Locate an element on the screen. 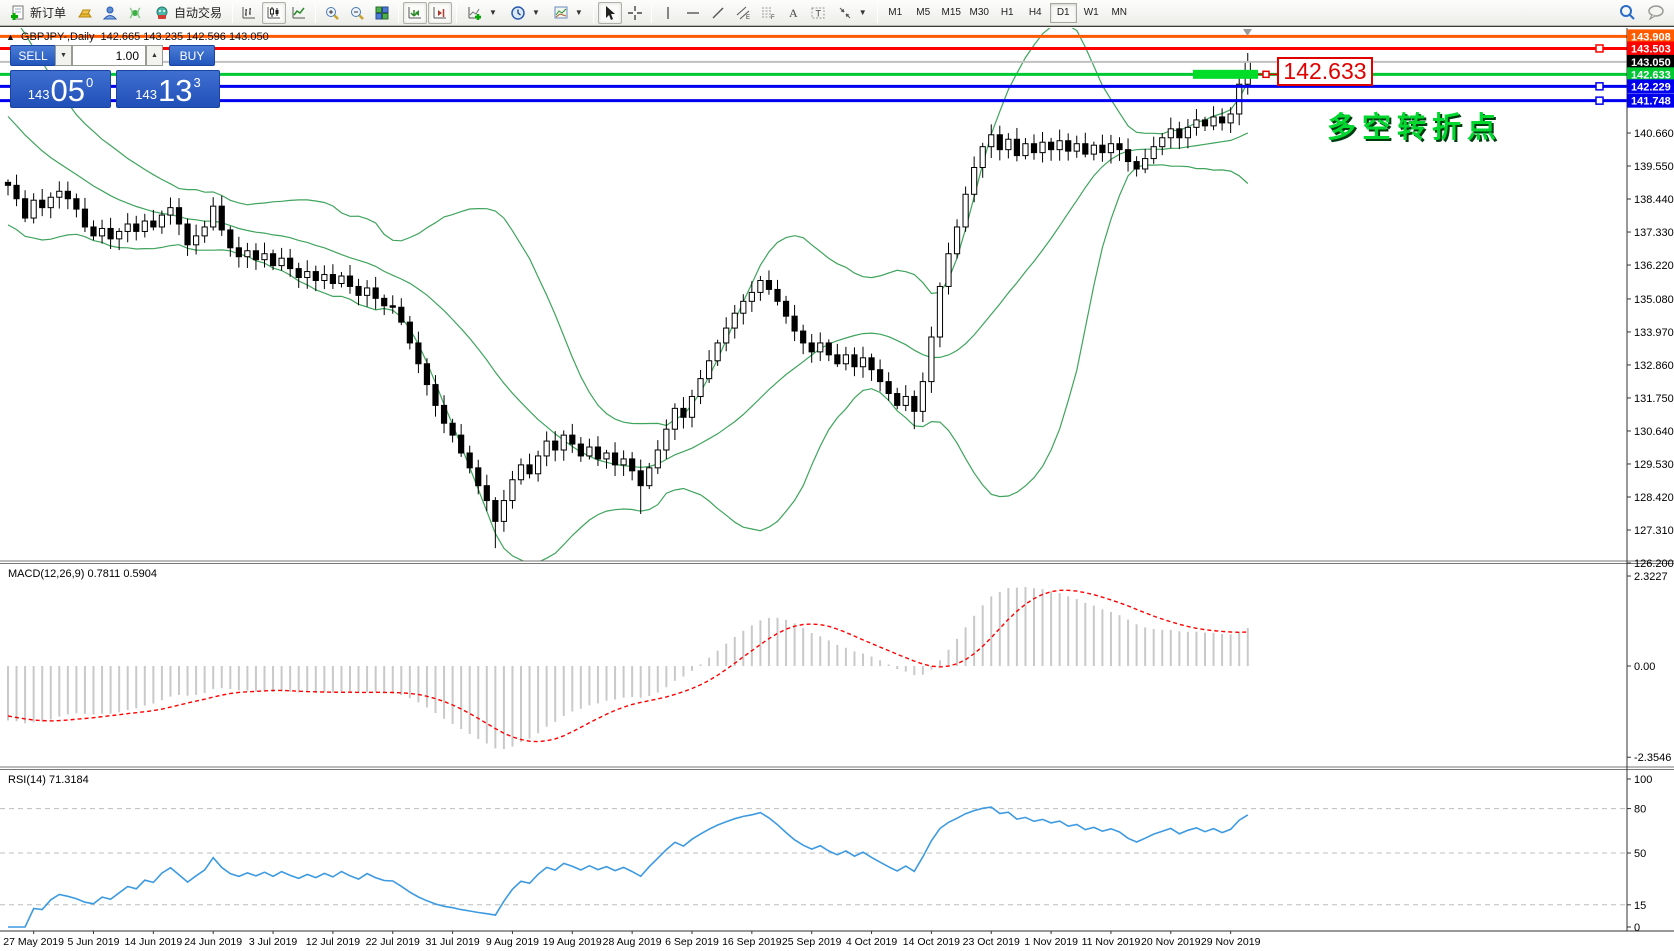  rsi-line is located at coordinates (628, 867).